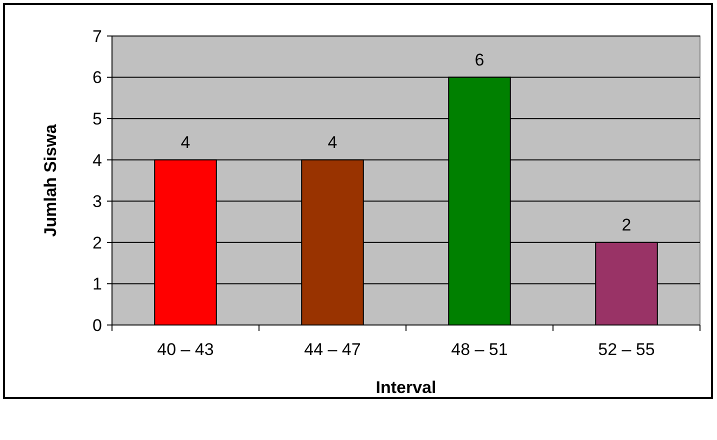 This screenshot has width=717, height=440. I want to click on y-tick-label: 6, so click(97, 78).